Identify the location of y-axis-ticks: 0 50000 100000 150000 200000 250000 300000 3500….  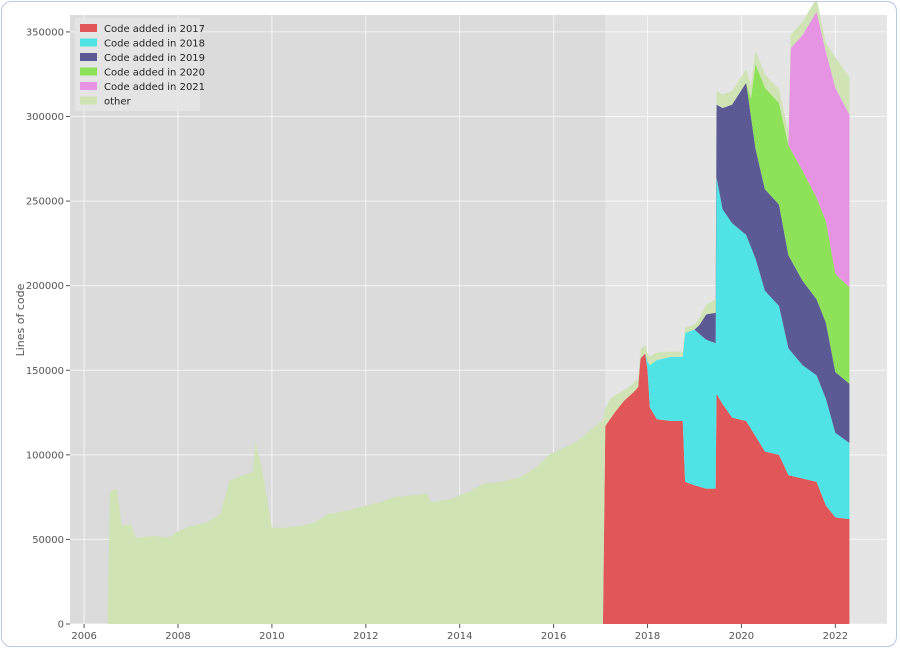
(48, 329).